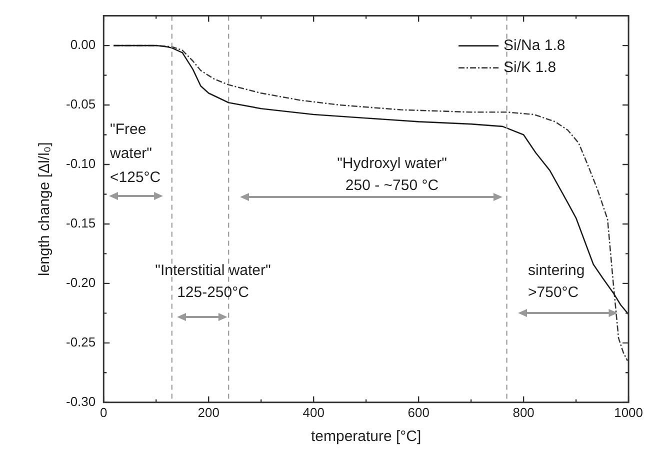 This screenshot has height=460, width=646. I want to click on annotation: "Interstitial water" 125-250°C, so click(213, 281).